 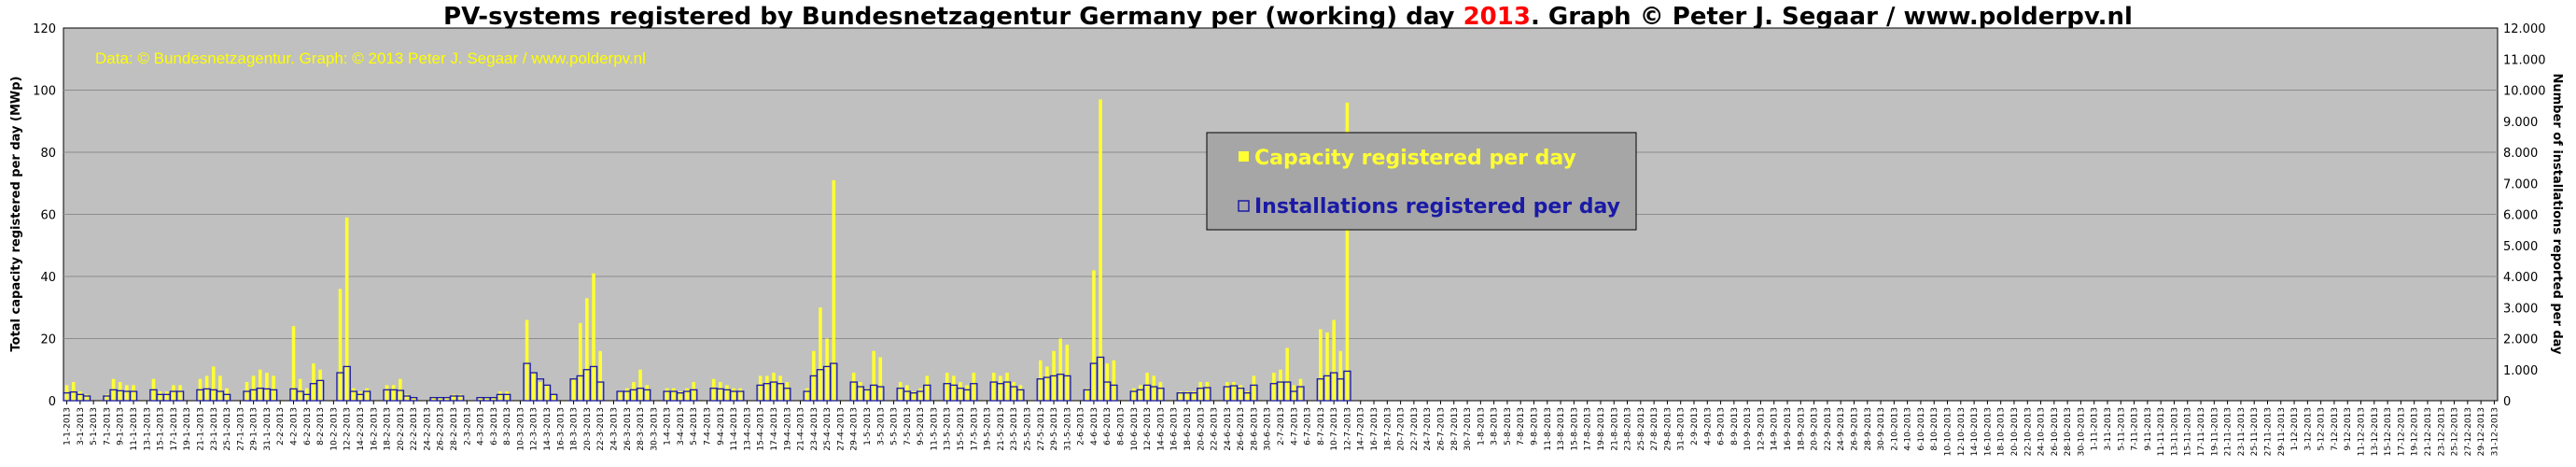 I want to click on x-tick-label: 20-3-2013, so click(x=588, y=429).